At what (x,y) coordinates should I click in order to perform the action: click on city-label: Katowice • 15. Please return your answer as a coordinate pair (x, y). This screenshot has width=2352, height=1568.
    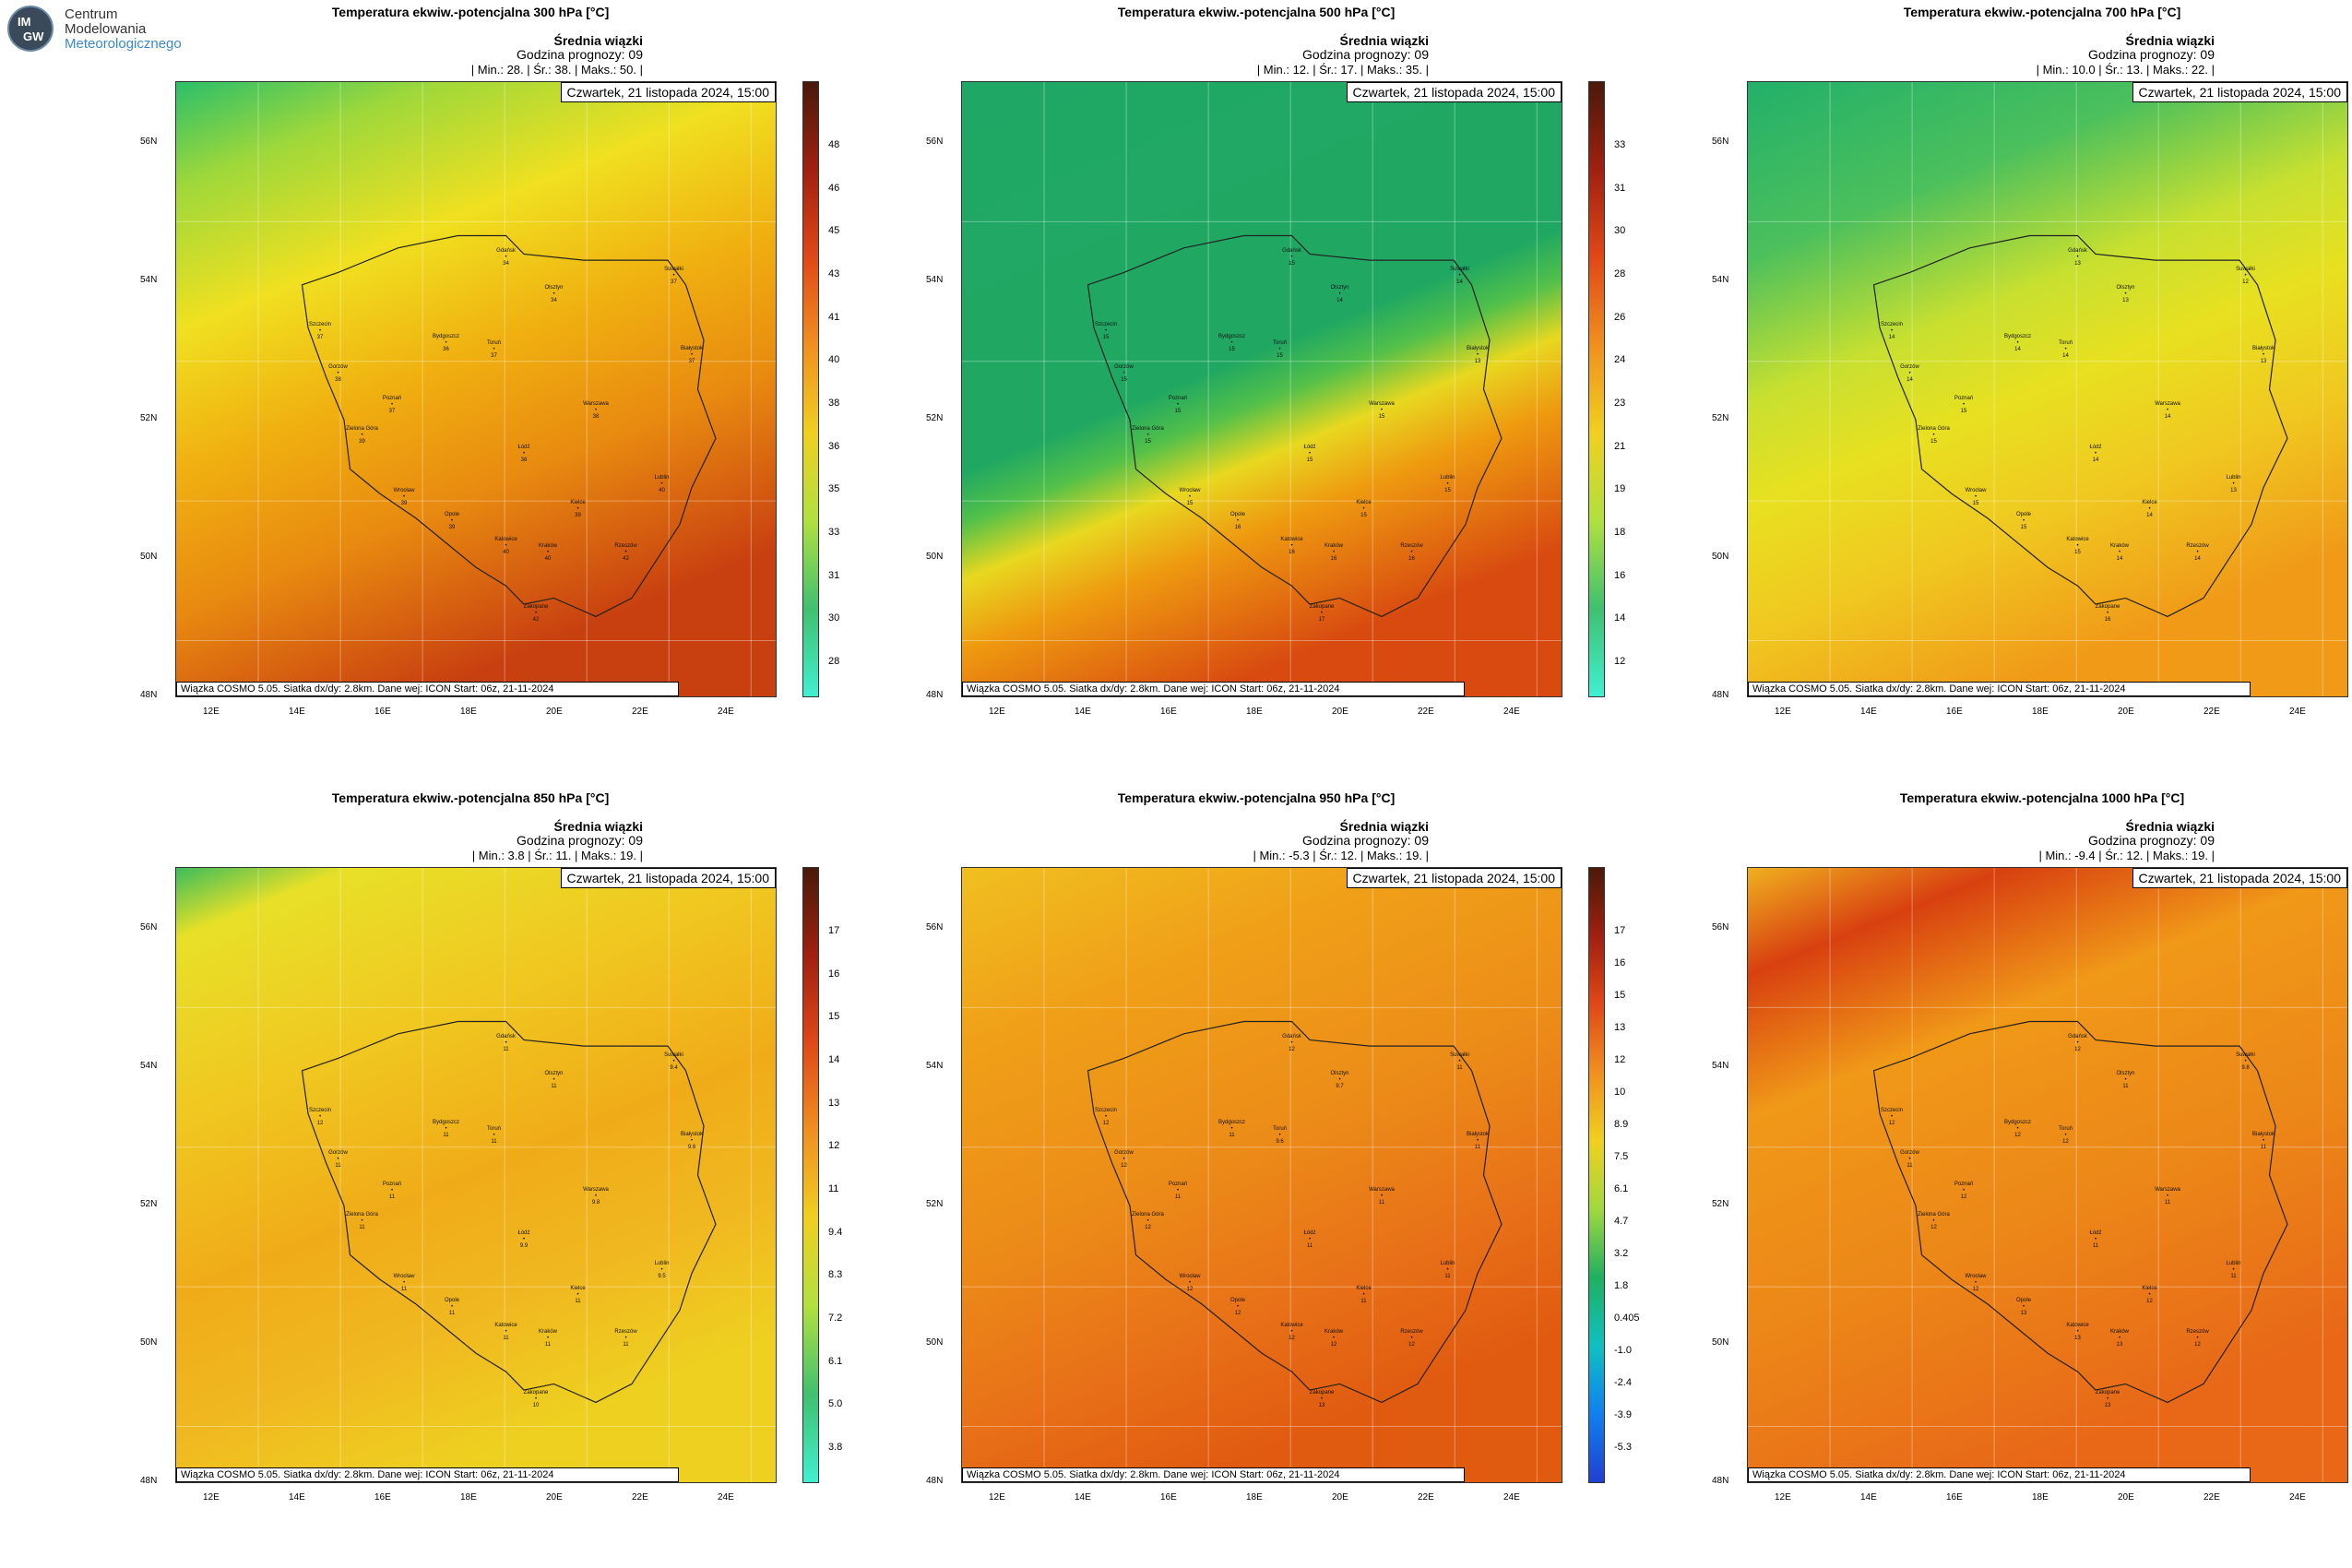
    Looking at the image, I should click on (2077, 545).